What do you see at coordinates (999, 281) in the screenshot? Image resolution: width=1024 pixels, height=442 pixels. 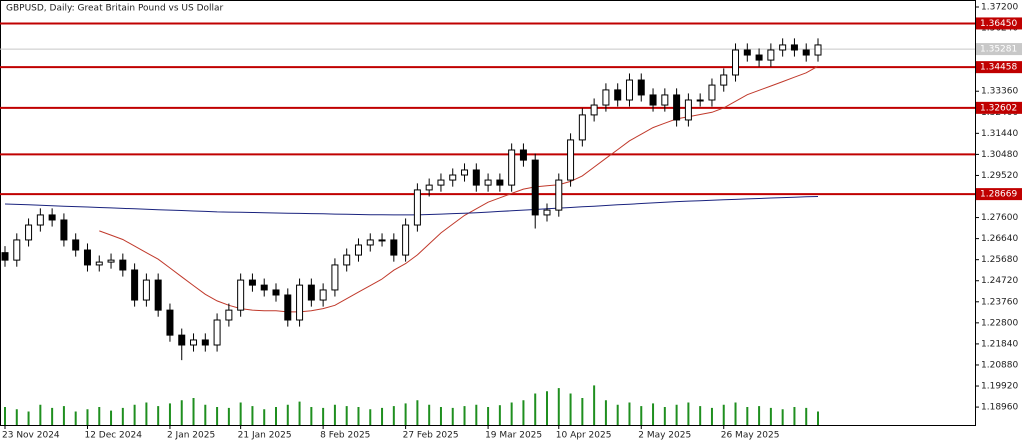 I see `y-tick-label: 1.24720` at bounding box center [999, 281].